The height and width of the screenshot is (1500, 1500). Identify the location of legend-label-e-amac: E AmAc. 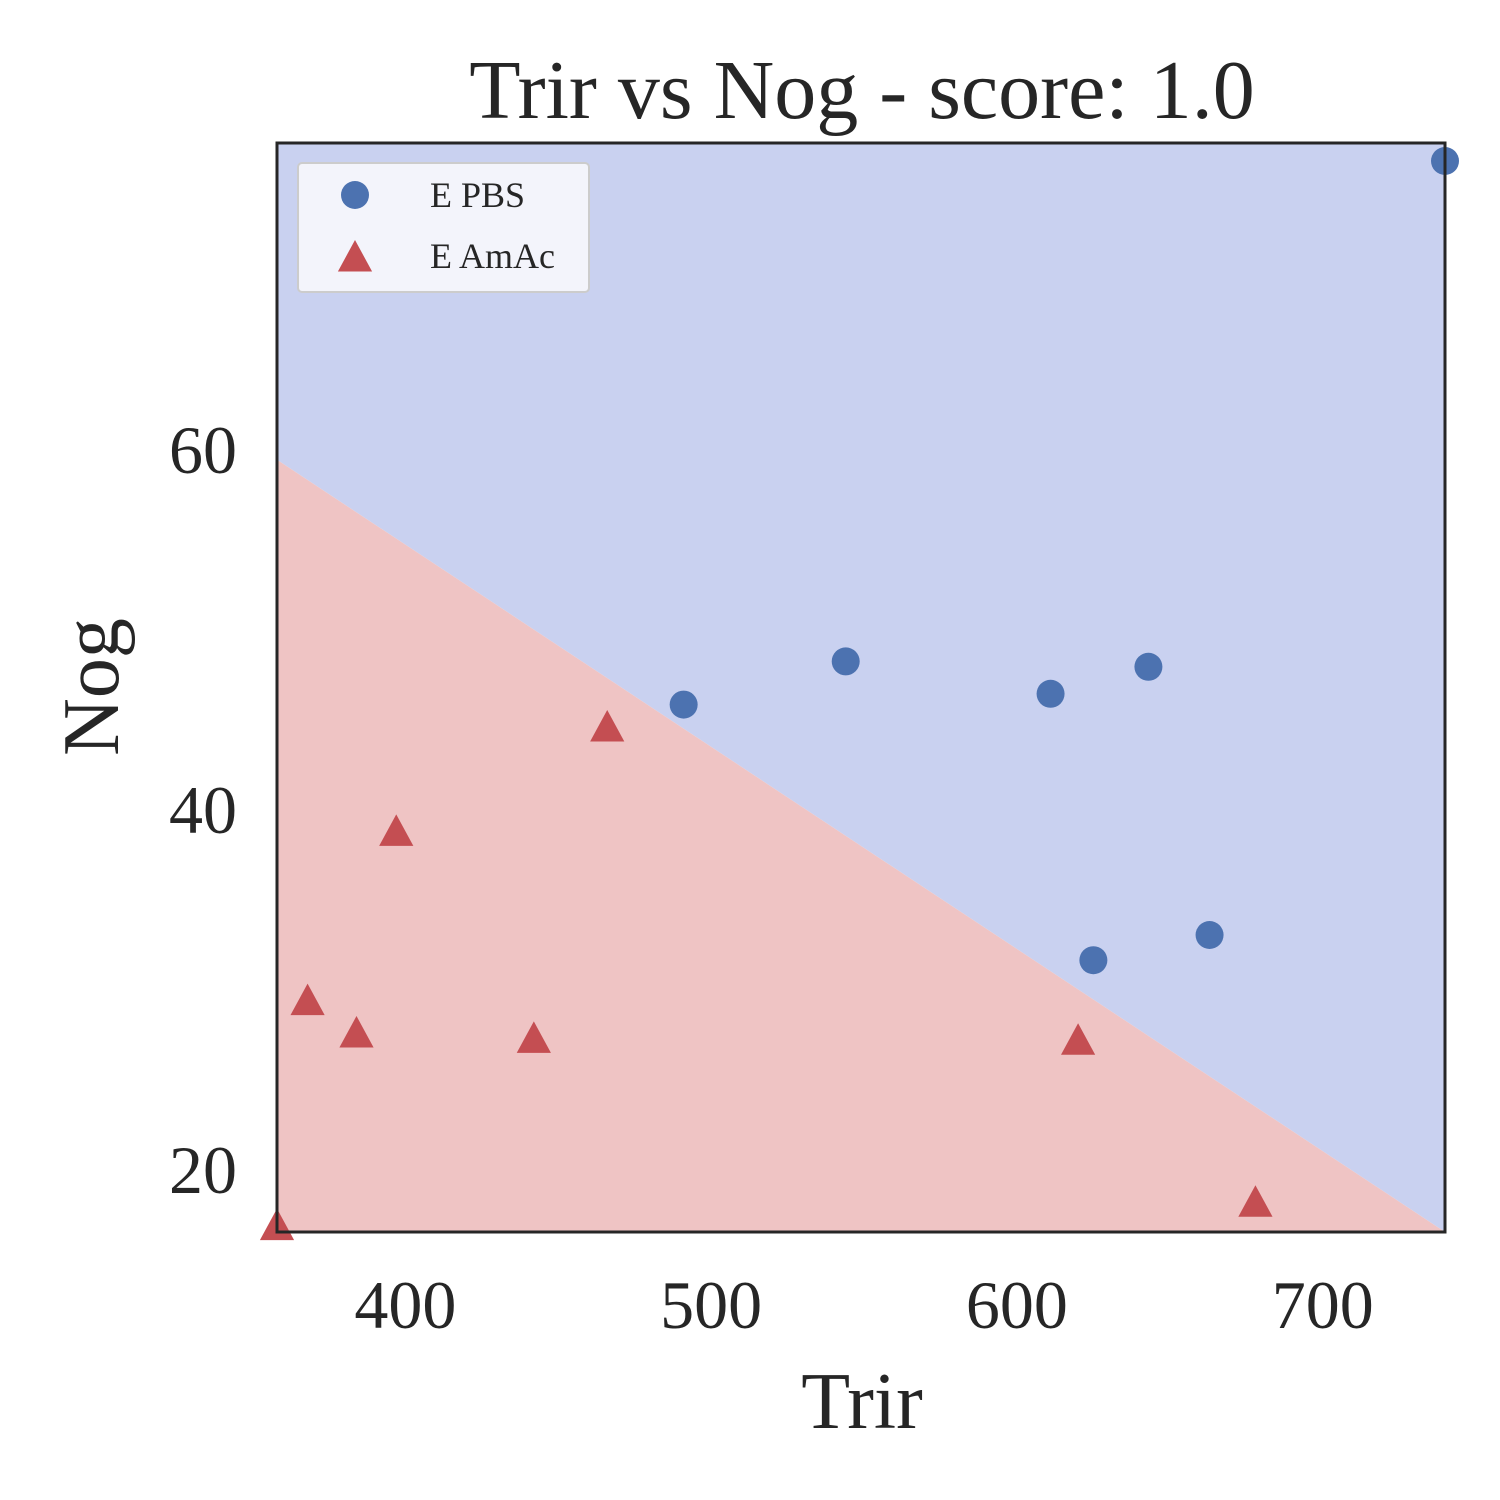
(492, 256).